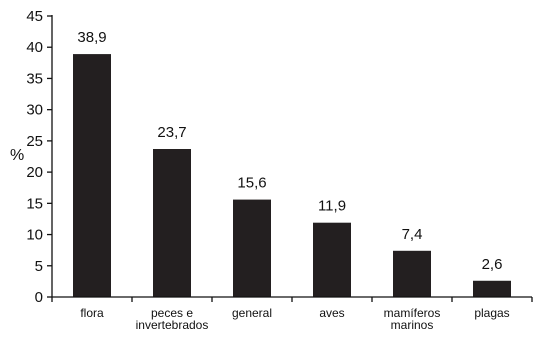 The height and width of the screenshot is (337, 536). Describe the element at coordinates (92, 313) in the screenshot. I see `x-tick-label: flora` at that location.